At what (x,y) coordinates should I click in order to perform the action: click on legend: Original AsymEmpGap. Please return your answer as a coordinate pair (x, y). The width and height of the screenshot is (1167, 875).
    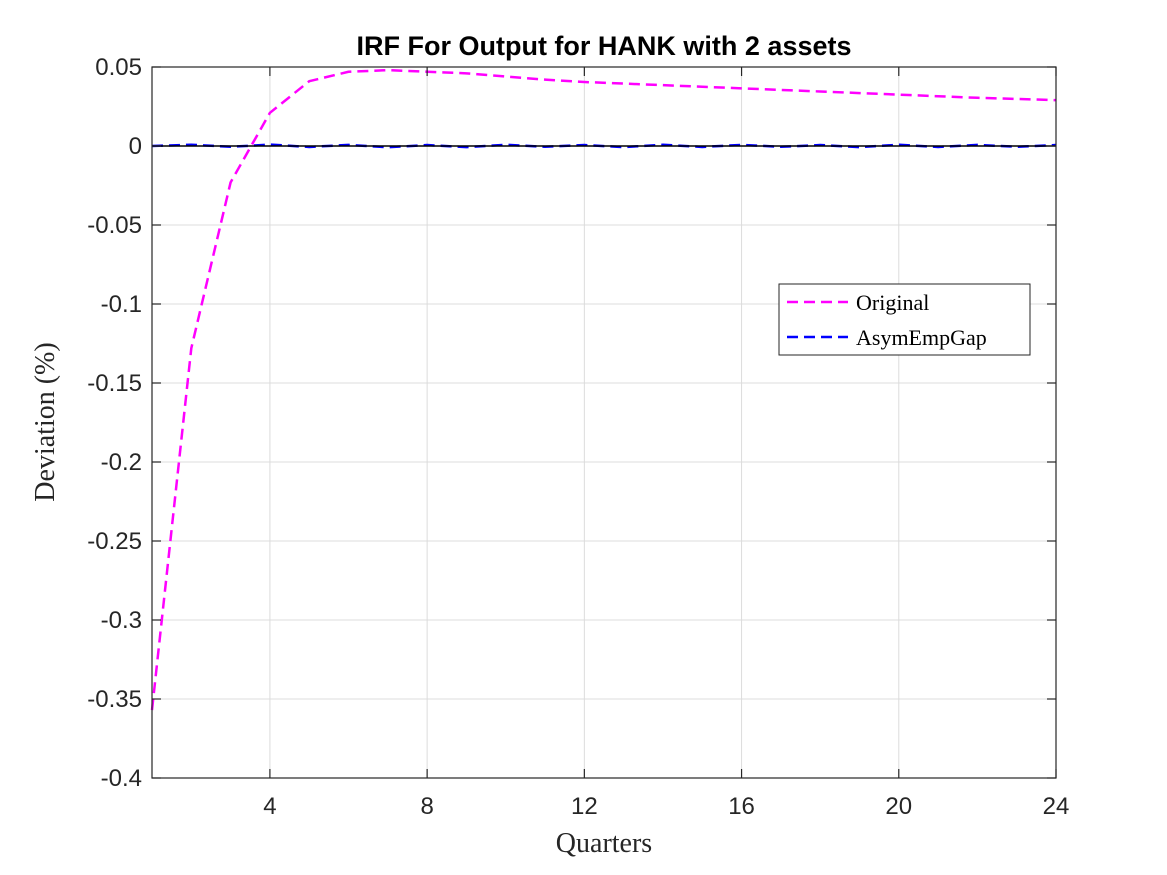
    Looking at the image, I should click on (904, 319).